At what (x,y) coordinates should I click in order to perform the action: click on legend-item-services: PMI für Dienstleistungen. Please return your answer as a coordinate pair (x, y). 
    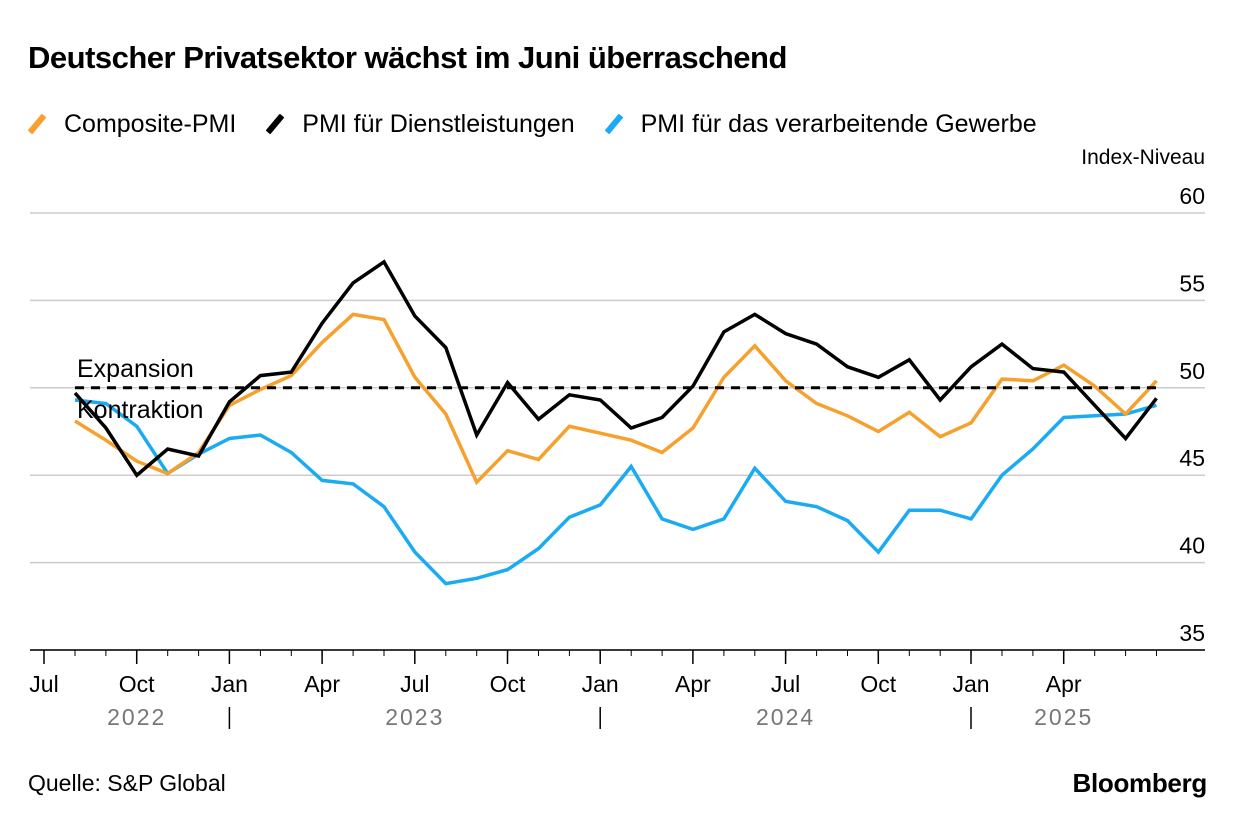
    Looking at the image, I should click on (420, 124).